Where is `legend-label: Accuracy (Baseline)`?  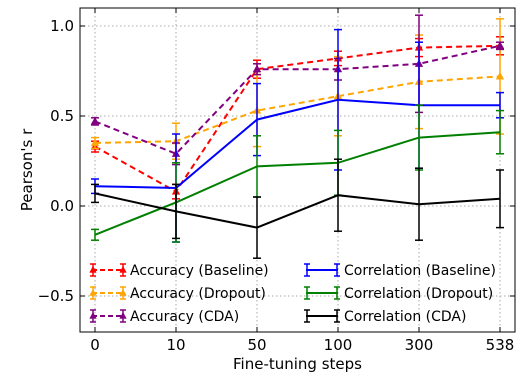
legend-label: Accuracy (Baseline) is located at coordinates (199, 271).